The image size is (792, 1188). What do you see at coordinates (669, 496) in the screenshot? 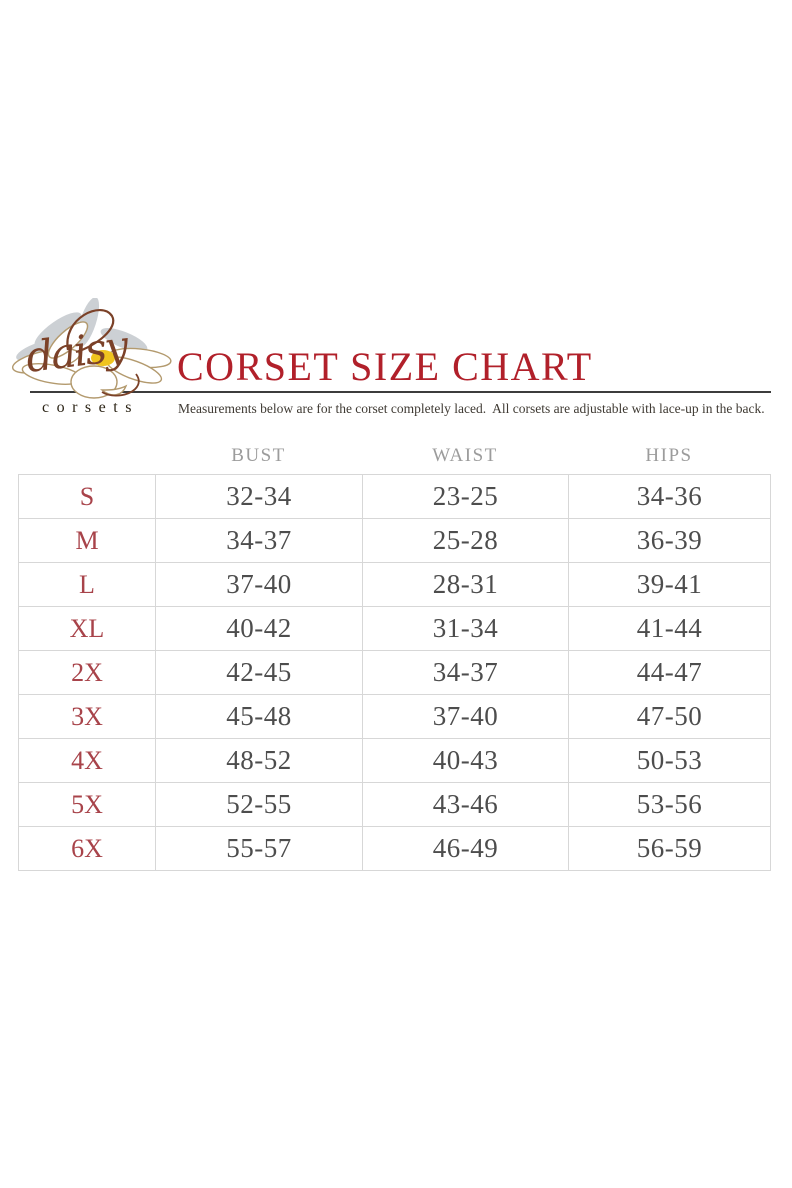
I see `hips-cell: 34-36` at bounding box center [669, 496].